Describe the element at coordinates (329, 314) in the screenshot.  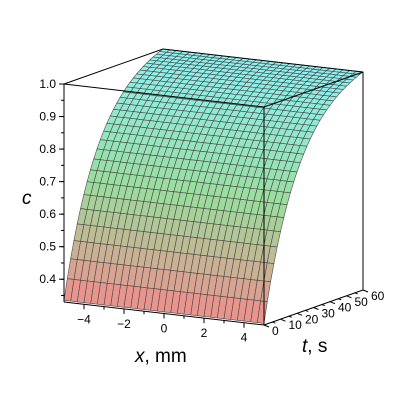
I see `t-tick-label: 30` at that location.